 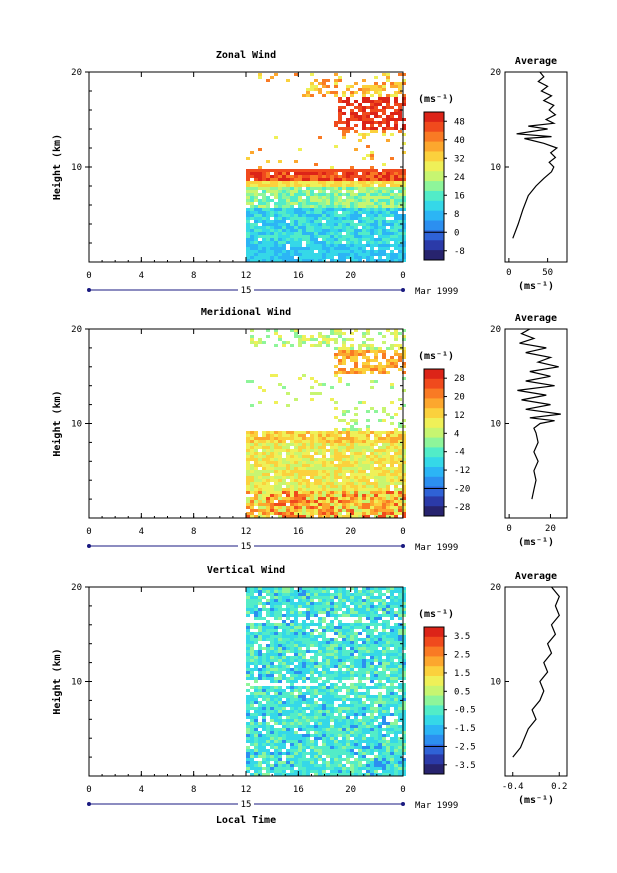 What do you see at coordinates (508, 273) in the screenshot?
I see `profile-x-tick-label: 0` at bounding box center [508, 273].